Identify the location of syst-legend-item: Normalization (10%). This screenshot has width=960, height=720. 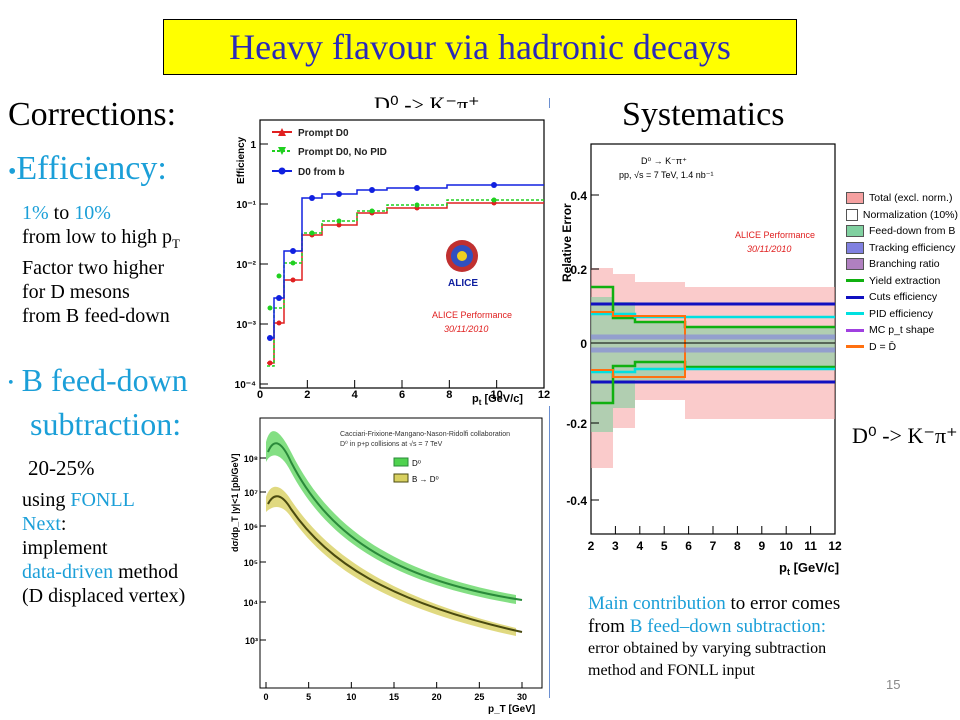
(902, 215).